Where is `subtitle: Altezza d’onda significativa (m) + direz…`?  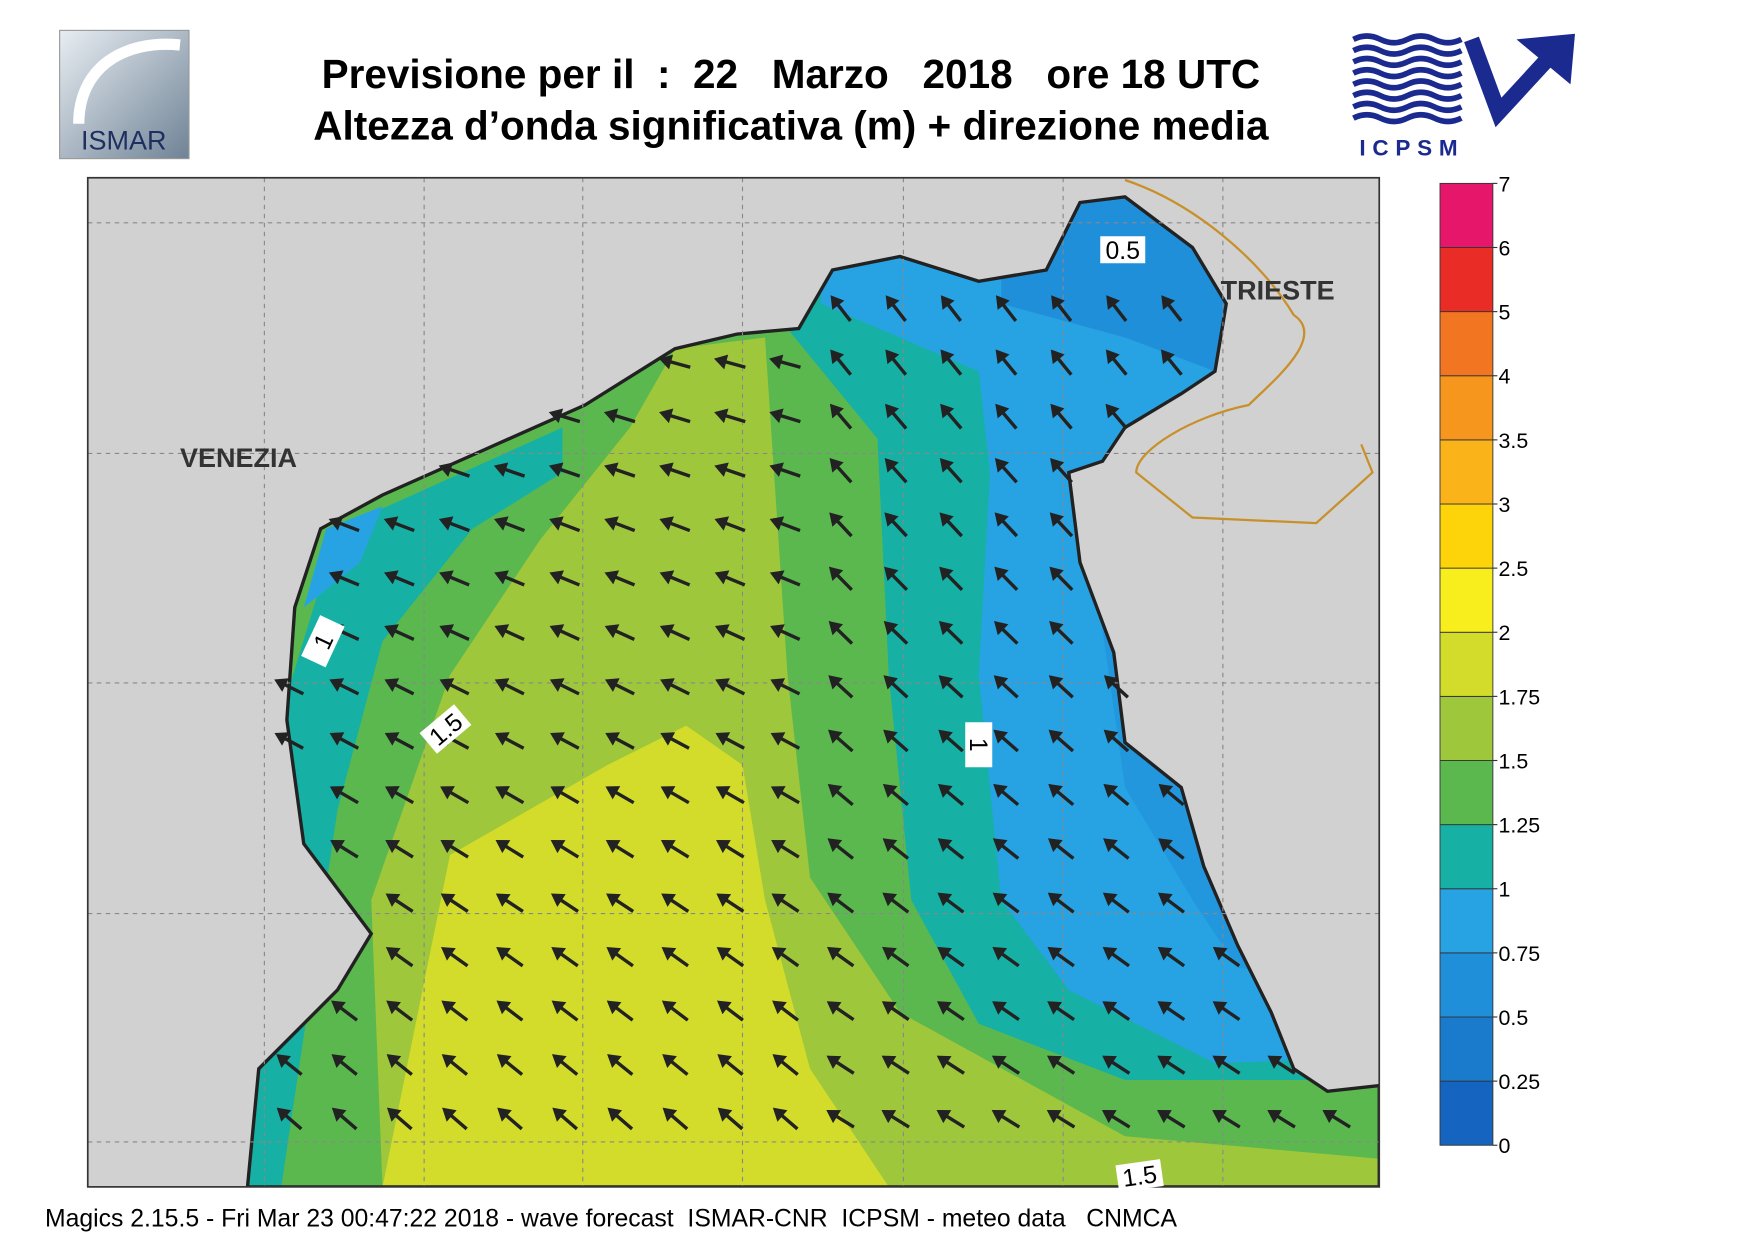 subtitle: Altezza d’onda significativa (m) + direz… is located at coordinates (791, 126).